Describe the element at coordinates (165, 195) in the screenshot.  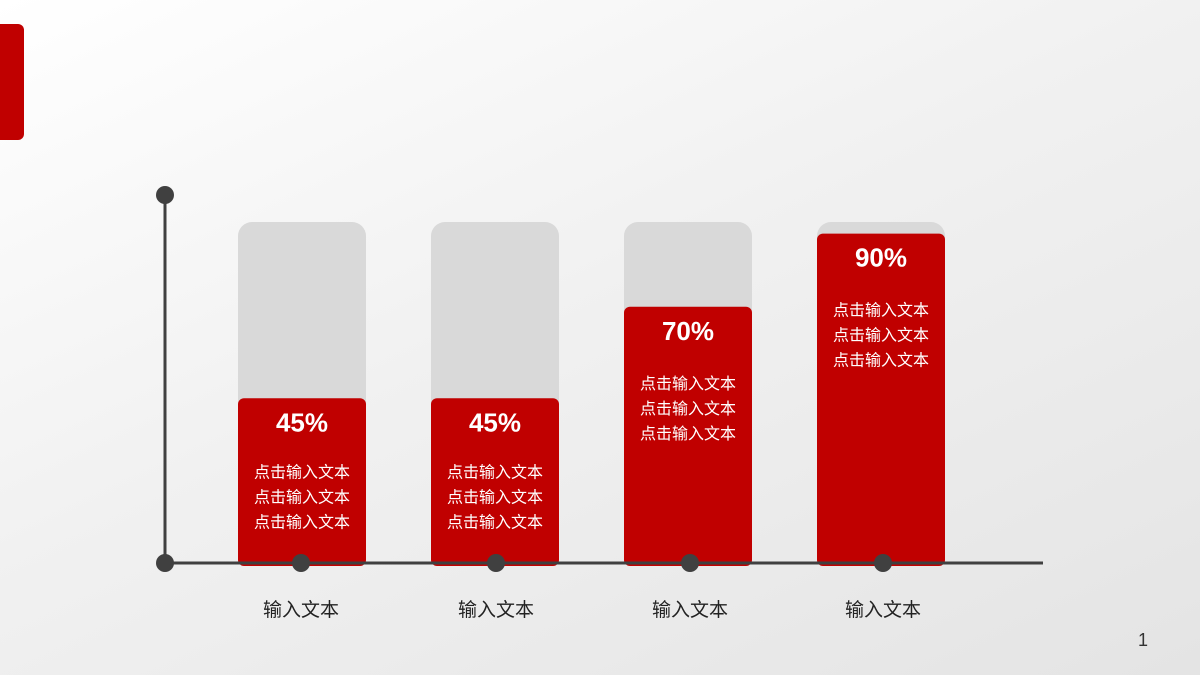
I see `y-axis-end-dot` at that location.